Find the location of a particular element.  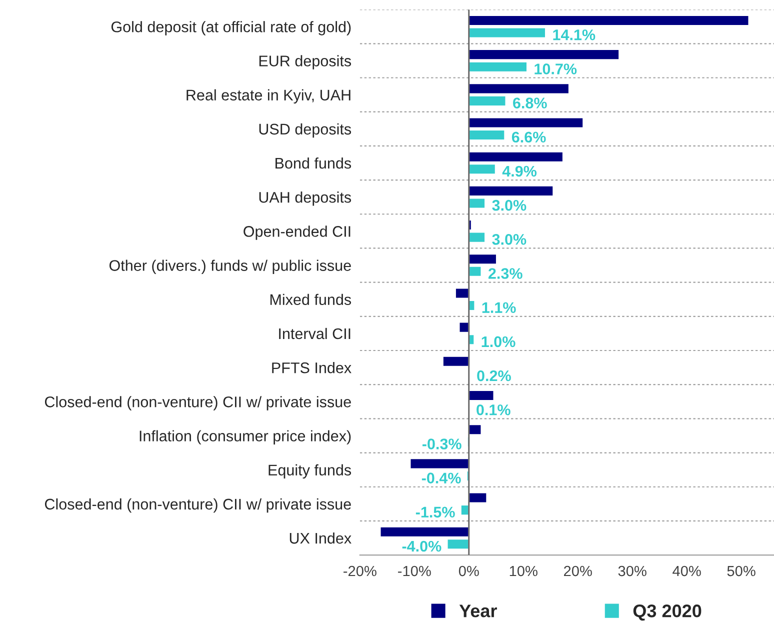

y-tick-label: Open-ended CII is located at coordinates (297, 233).